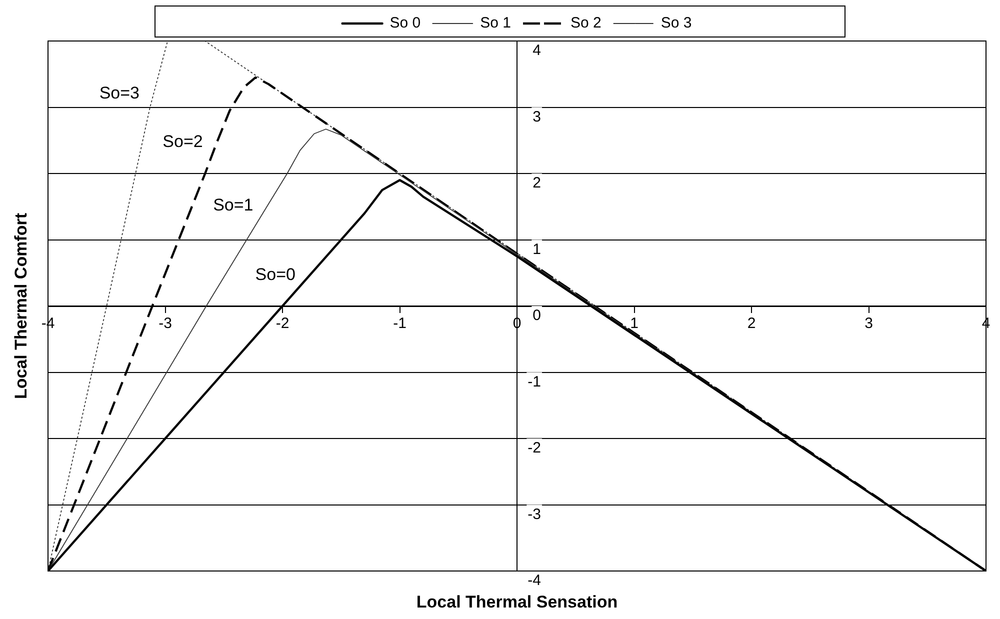  Describe the element at coordinates (868, 323) in the screenshot. I see `x-tick-label: 3` at that location.